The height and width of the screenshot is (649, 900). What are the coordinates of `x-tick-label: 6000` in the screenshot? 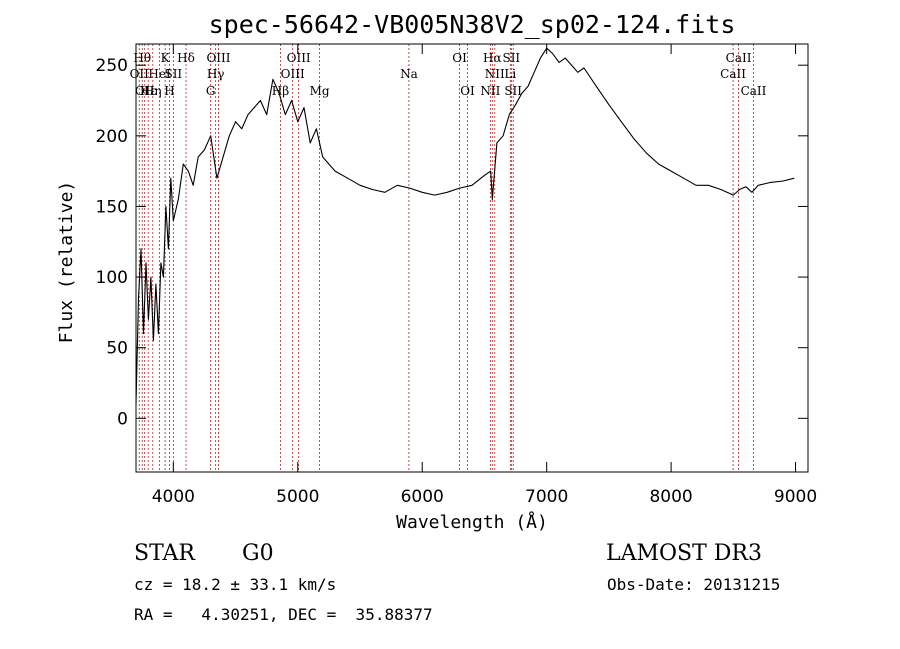 It's located at (422, 497).